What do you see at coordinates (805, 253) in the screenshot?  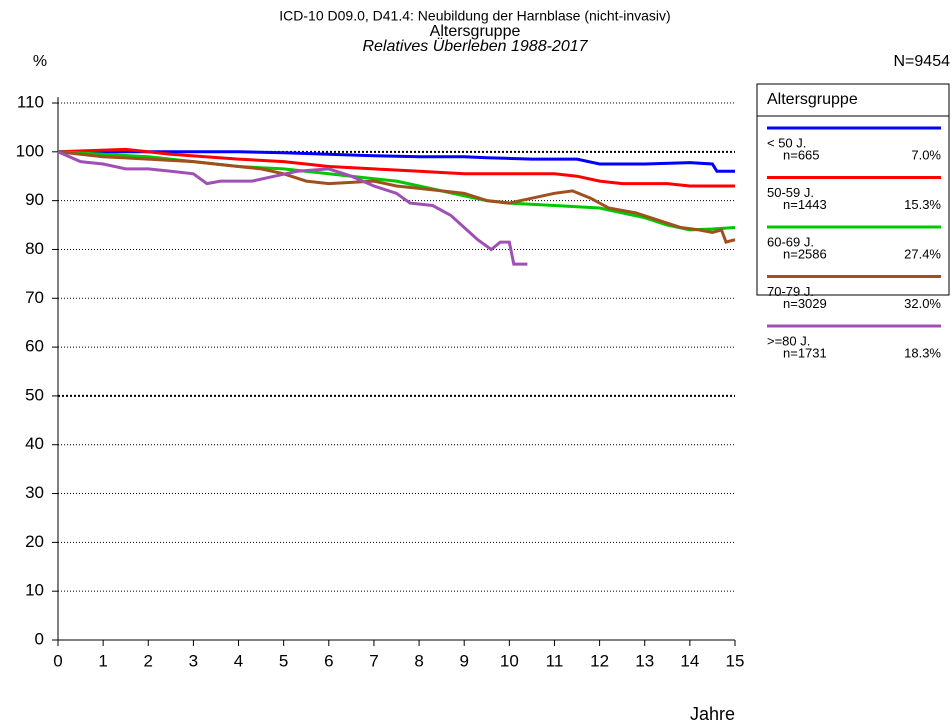 I see `legend-count: n=2586` at bounding box center [805, 253].